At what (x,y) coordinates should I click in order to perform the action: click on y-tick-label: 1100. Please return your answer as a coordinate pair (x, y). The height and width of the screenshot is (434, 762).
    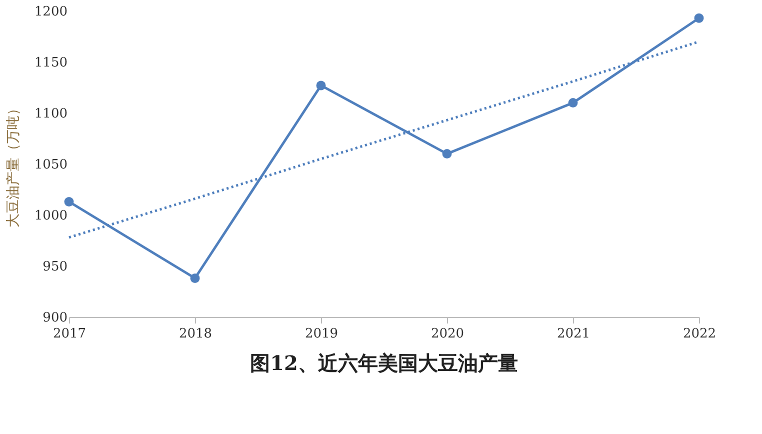
    Looking at the image, I should click on (51, 114).